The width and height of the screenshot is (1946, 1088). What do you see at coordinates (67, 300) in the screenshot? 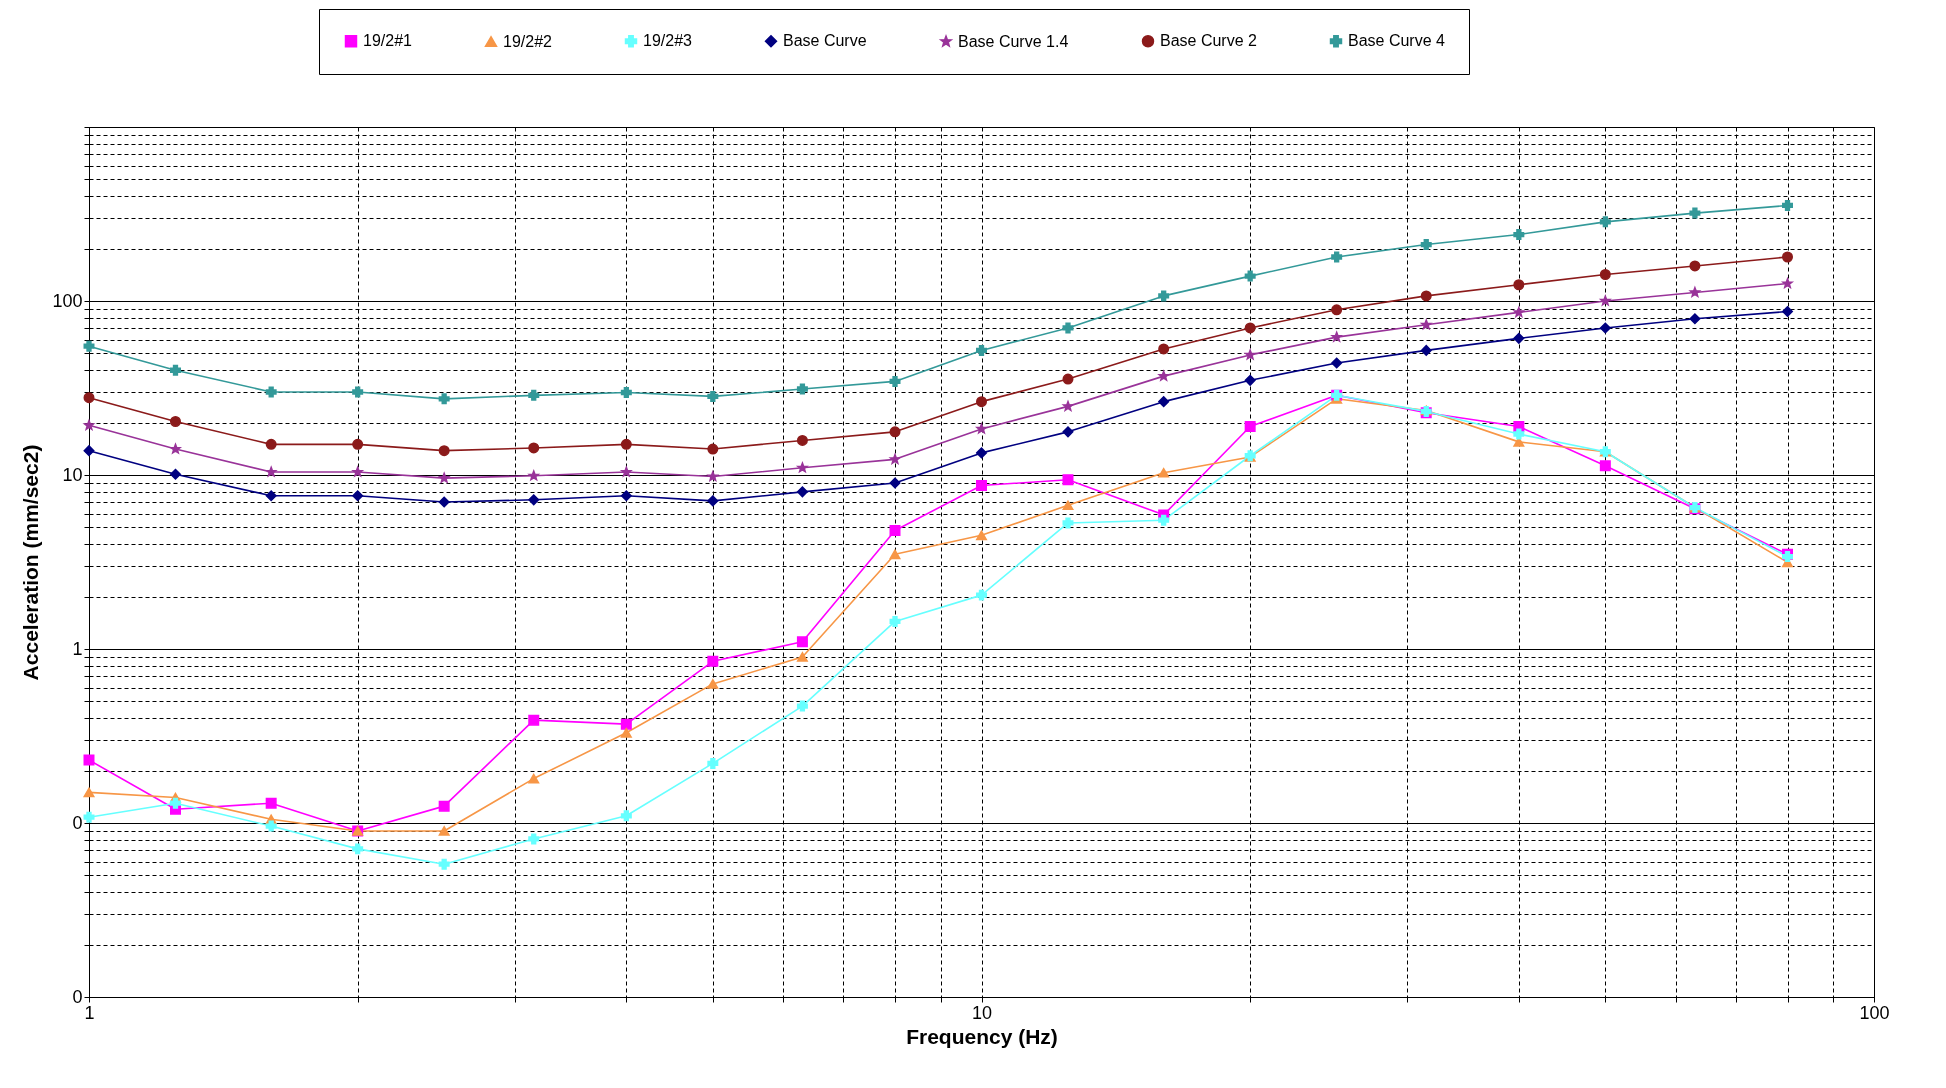
I see `y-tick-label: 100` at bounding box center [67, 300].